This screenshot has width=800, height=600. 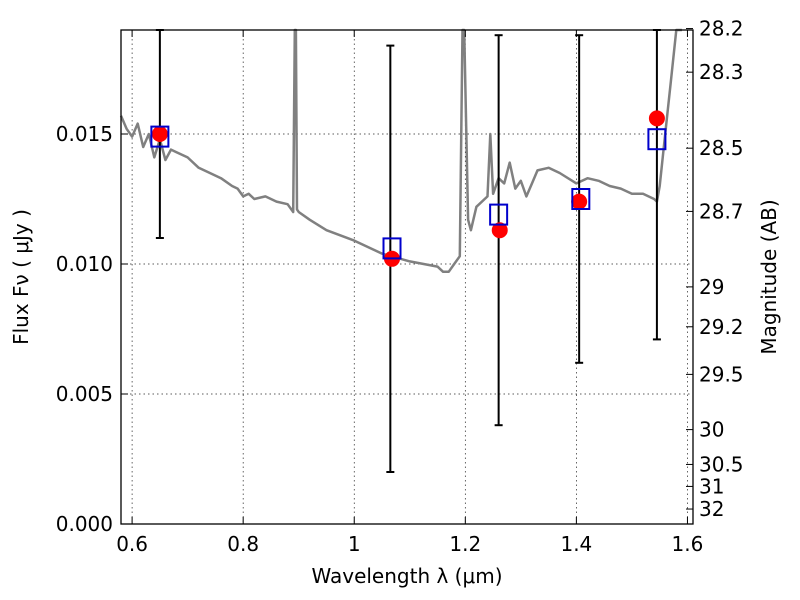 I want to click on y-axis-label: Flux Fν ( μJy ), so click(x=21, y=277).